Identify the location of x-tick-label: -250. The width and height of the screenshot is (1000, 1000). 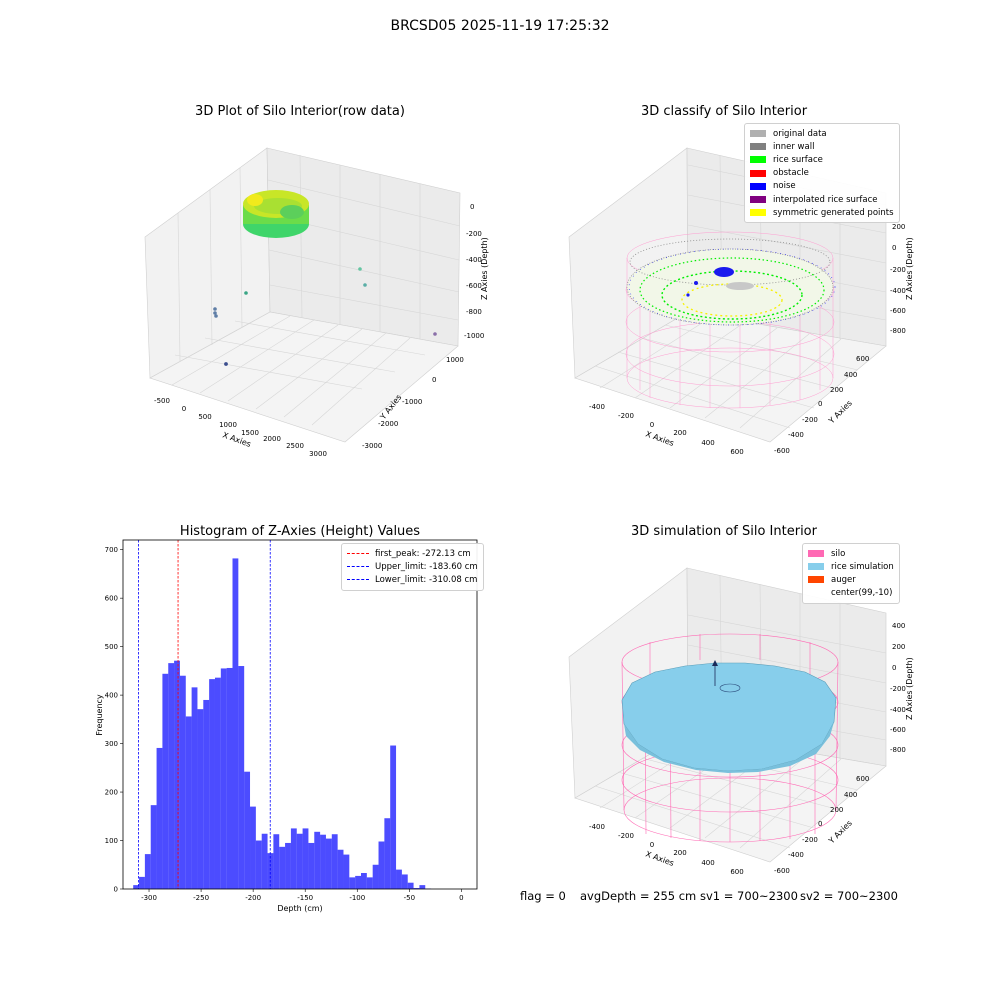
(201, 898).